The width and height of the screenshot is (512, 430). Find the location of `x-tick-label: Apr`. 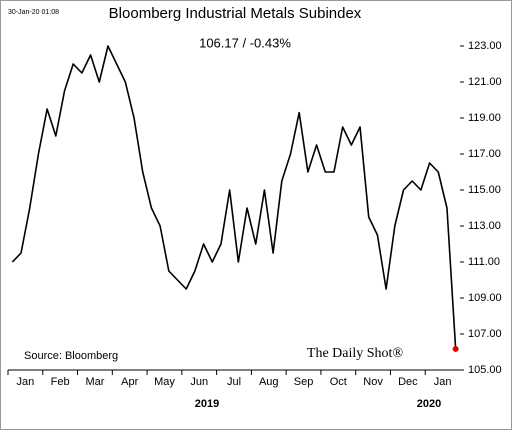

x-tick-label: Apr is located at coordinates (129, 382).